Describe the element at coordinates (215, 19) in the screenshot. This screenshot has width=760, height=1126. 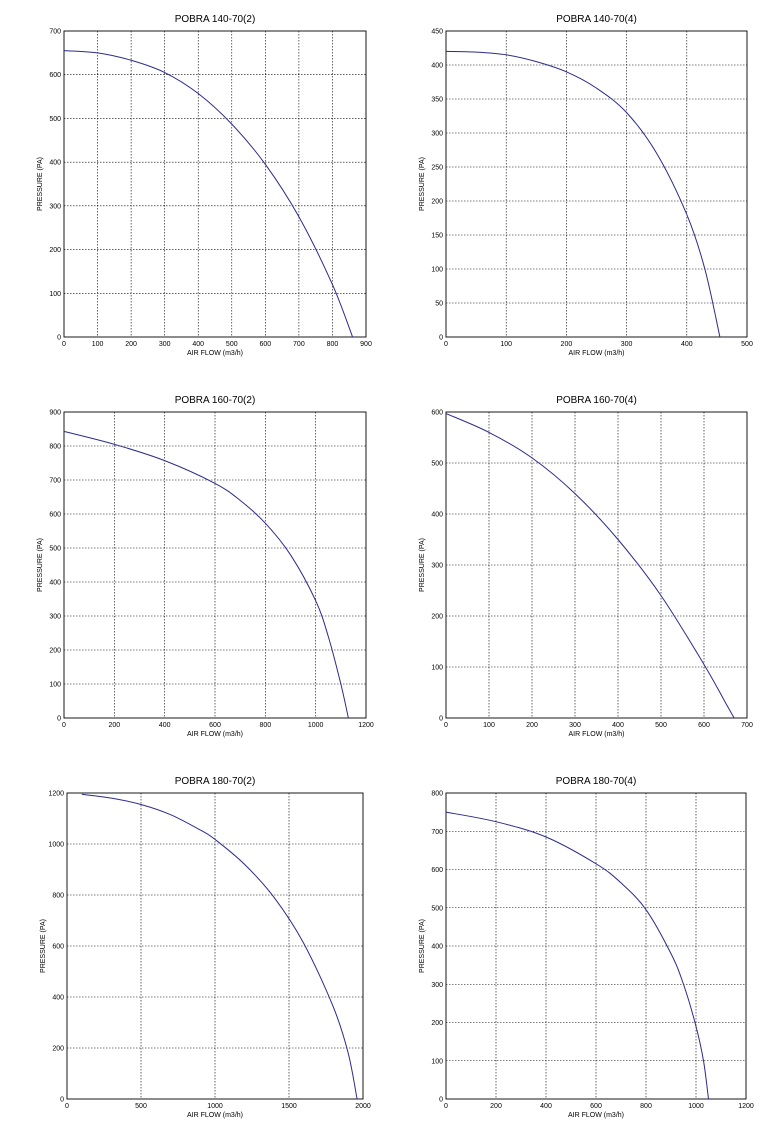
I see `chart-title: POBRA 140-70(2)` at that location.